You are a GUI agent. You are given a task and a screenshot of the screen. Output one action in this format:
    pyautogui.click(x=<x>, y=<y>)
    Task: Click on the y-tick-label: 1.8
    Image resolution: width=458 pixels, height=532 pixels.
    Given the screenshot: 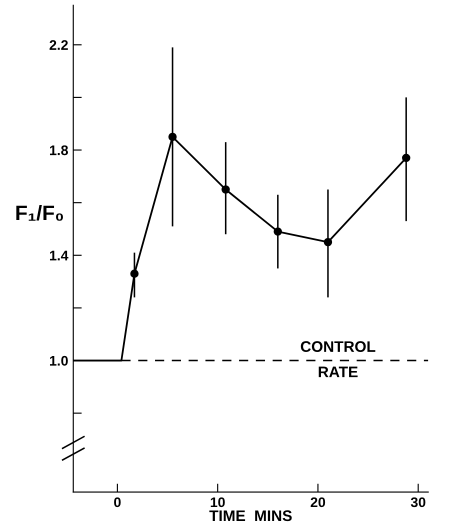 What is the action you would take?
    pyautogui.click(x=59, y=150)
    